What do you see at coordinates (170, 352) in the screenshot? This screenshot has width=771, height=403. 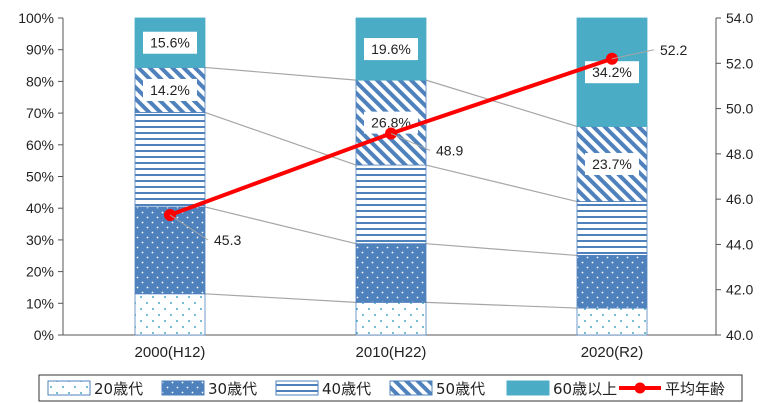 I see `x-category-label: 2000(H12)` at bounding box center [170, 352].